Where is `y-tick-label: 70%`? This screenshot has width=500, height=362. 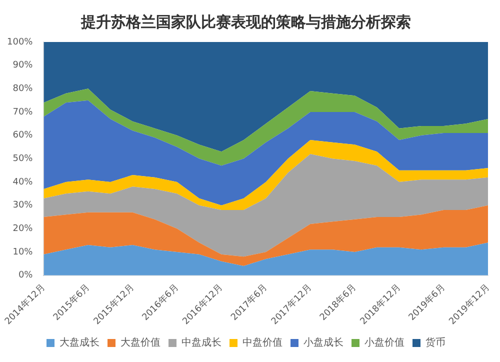 y-tick-label: 70% is located at coordinates (23, 112).